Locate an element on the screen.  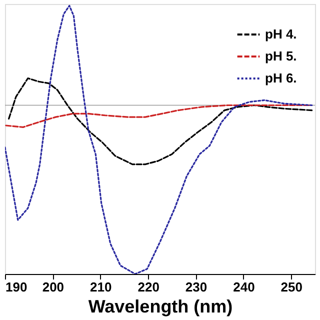
x-tick-label: 220 is located at coordinates (149, 287).